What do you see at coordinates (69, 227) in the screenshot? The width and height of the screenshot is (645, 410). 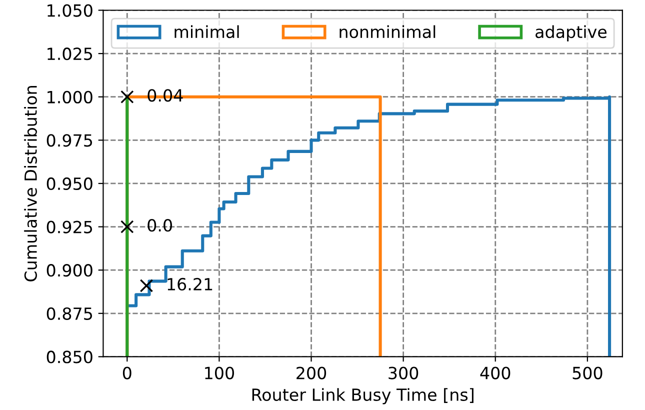 I see `y-tick-label: 0.925` at bounding box center [69, 227].